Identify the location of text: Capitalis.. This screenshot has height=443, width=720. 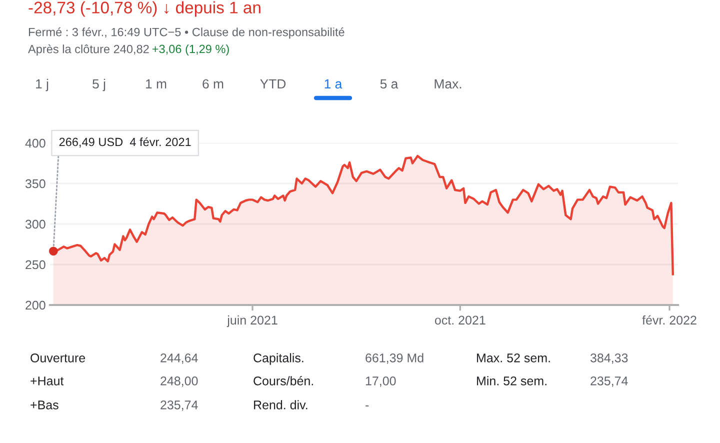
(279, 359).